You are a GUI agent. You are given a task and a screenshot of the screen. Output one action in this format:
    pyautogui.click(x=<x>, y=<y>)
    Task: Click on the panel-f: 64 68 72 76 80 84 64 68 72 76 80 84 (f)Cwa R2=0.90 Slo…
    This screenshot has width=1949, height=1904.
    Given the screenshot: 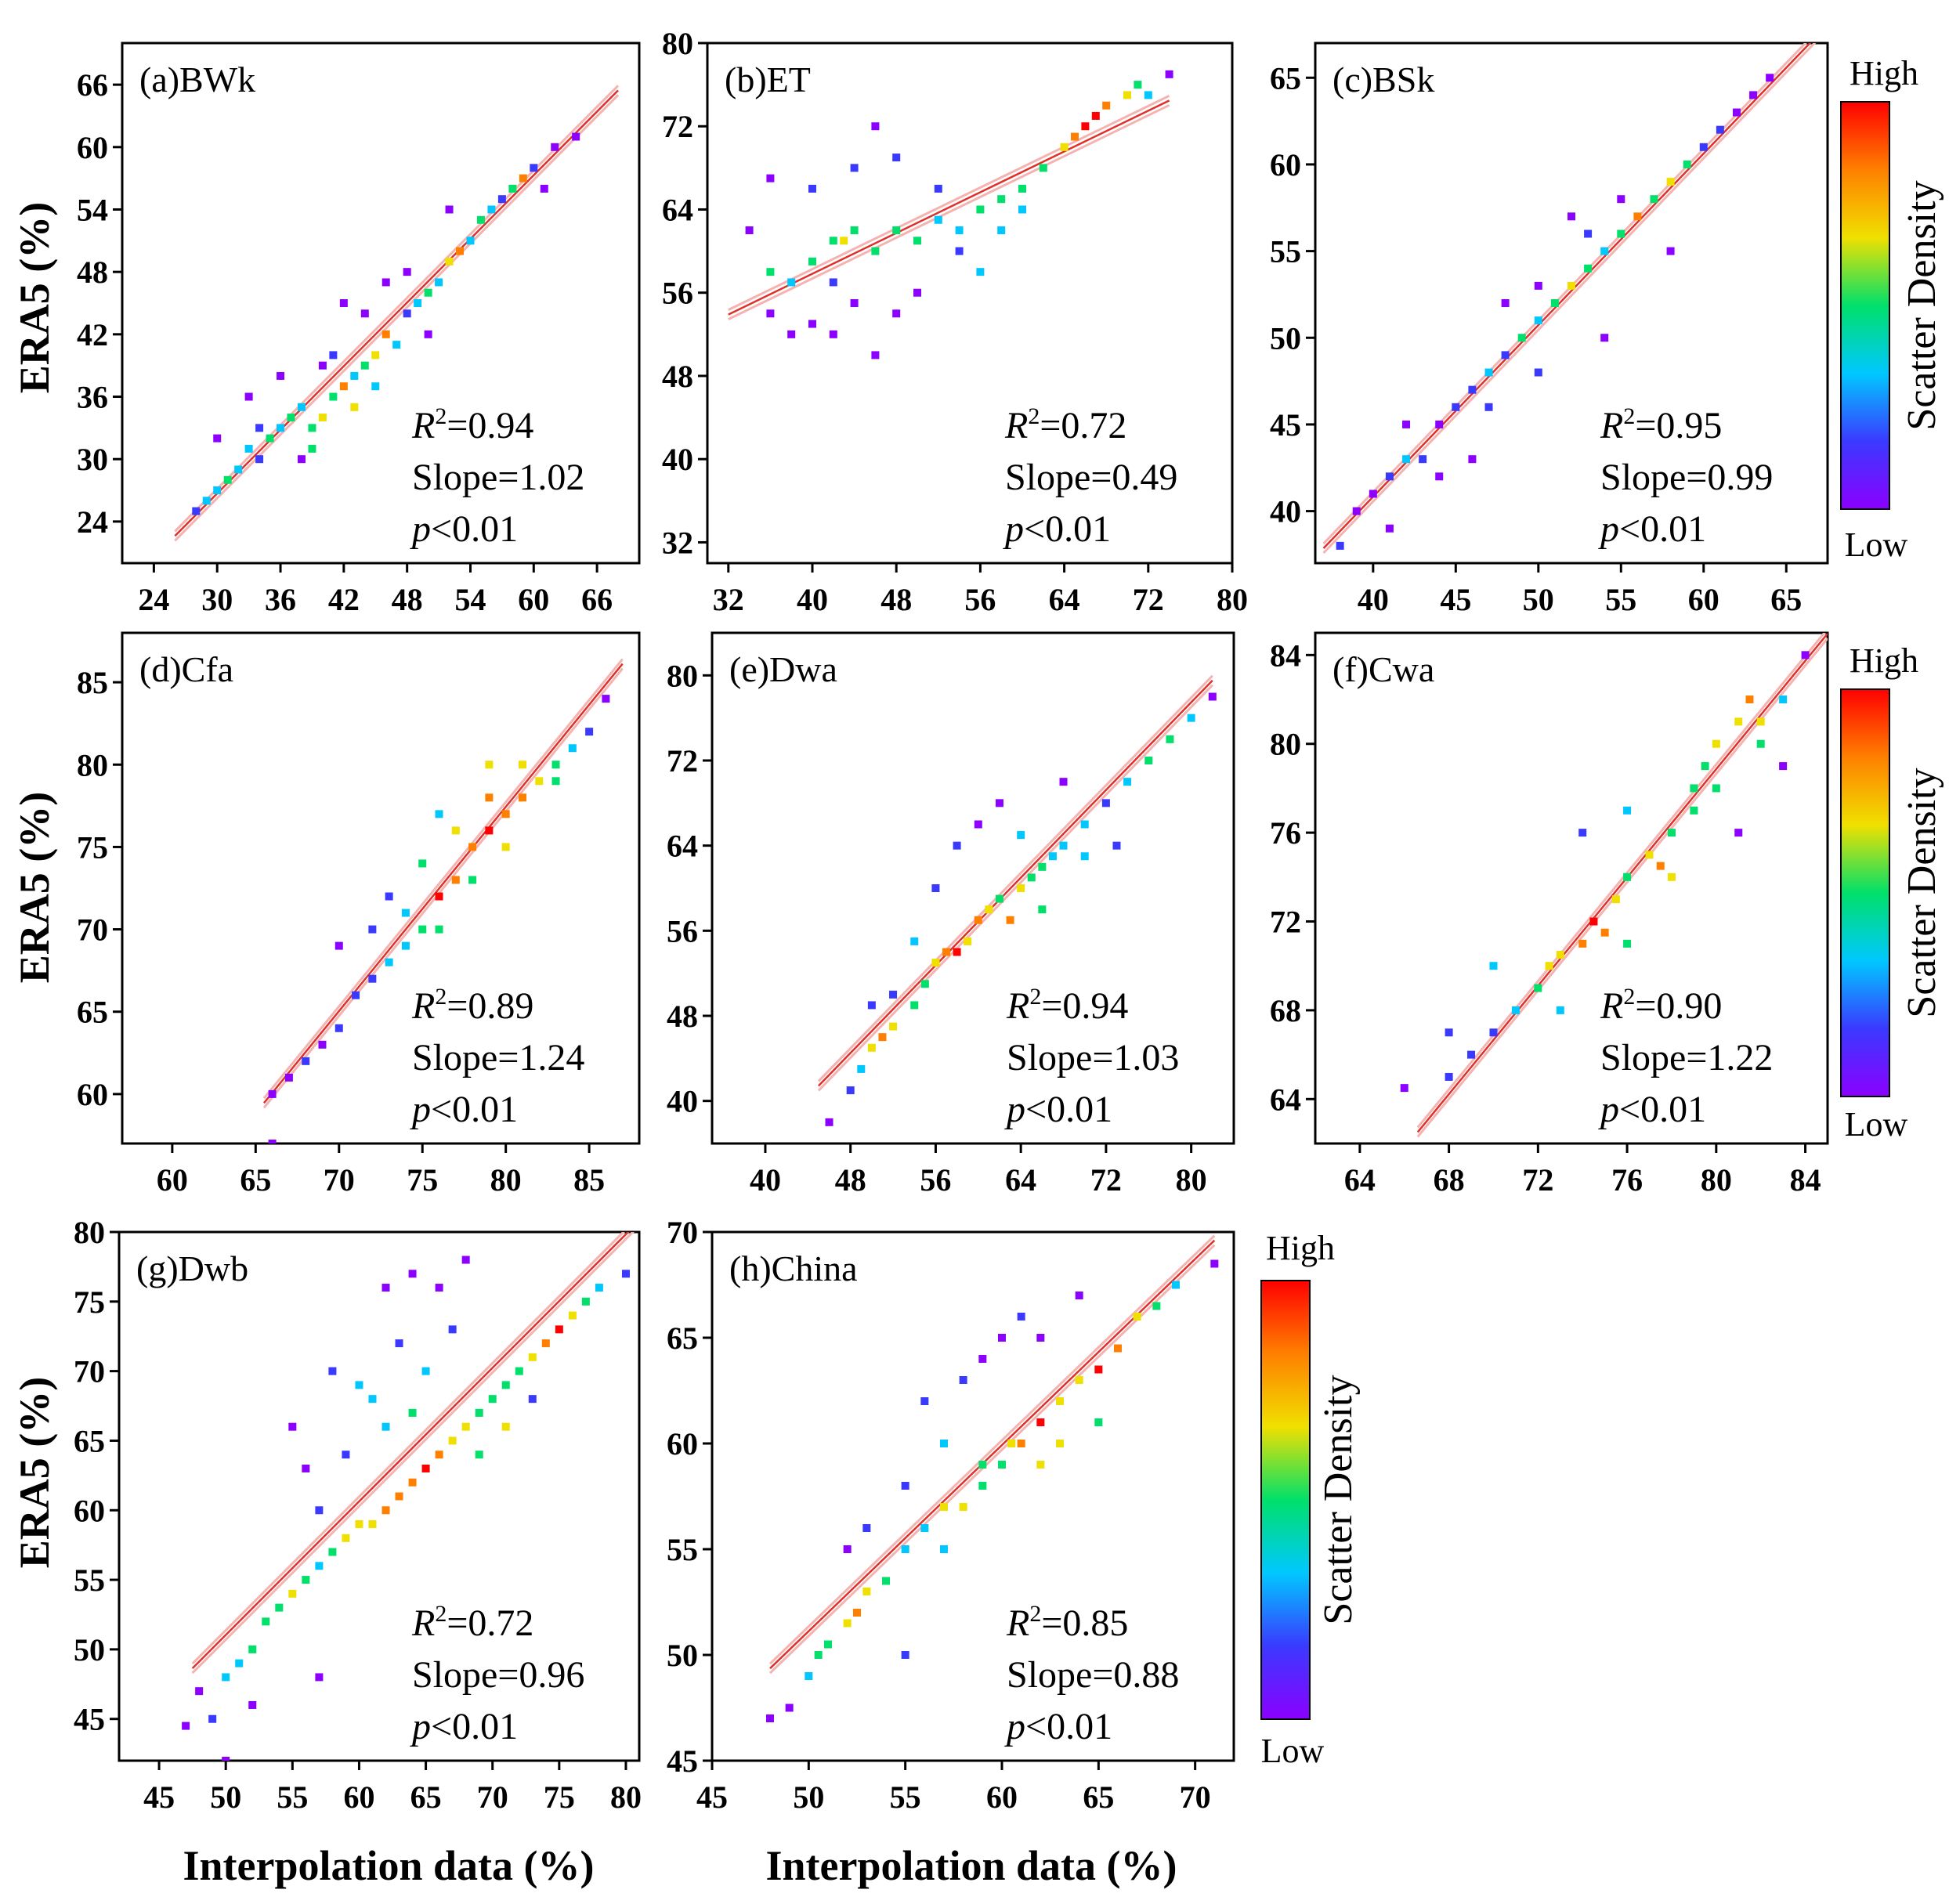 What is the action you would take?
    pyautogui.click(x=1549, y=914)
    